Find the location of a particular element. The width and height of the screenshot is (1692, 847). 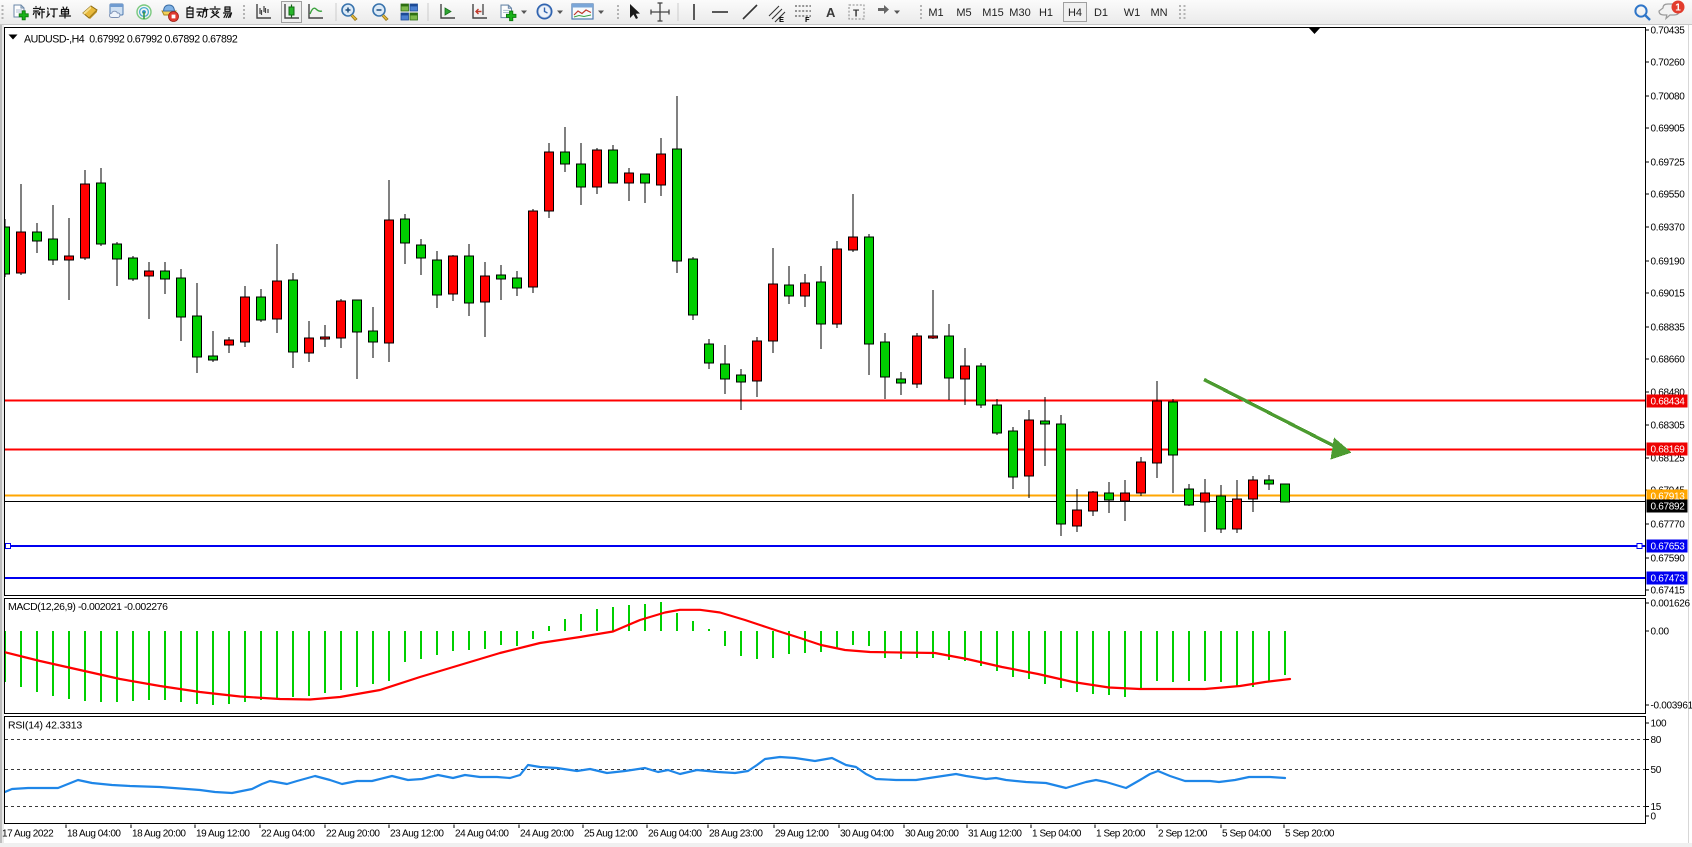

svg-text: 31 Aug 12:00 is located at coordinates (995, 834).